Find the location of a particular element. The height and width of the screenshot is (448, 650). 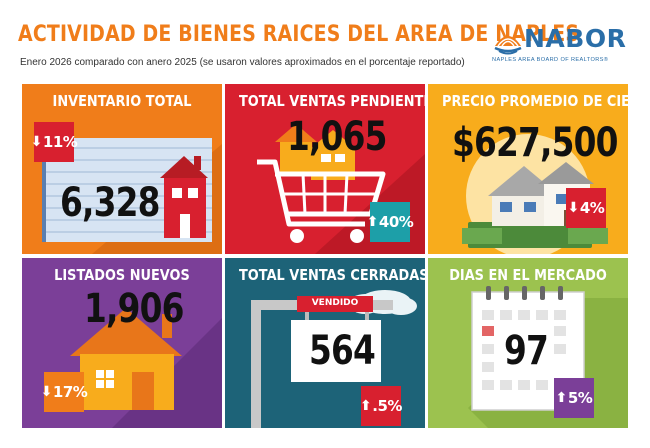

tile-ventas-cerradas: VENDIDO TOTAL VENTAS CERRADAS 564 ⬆ .5% is located at coordinates (325, 343).